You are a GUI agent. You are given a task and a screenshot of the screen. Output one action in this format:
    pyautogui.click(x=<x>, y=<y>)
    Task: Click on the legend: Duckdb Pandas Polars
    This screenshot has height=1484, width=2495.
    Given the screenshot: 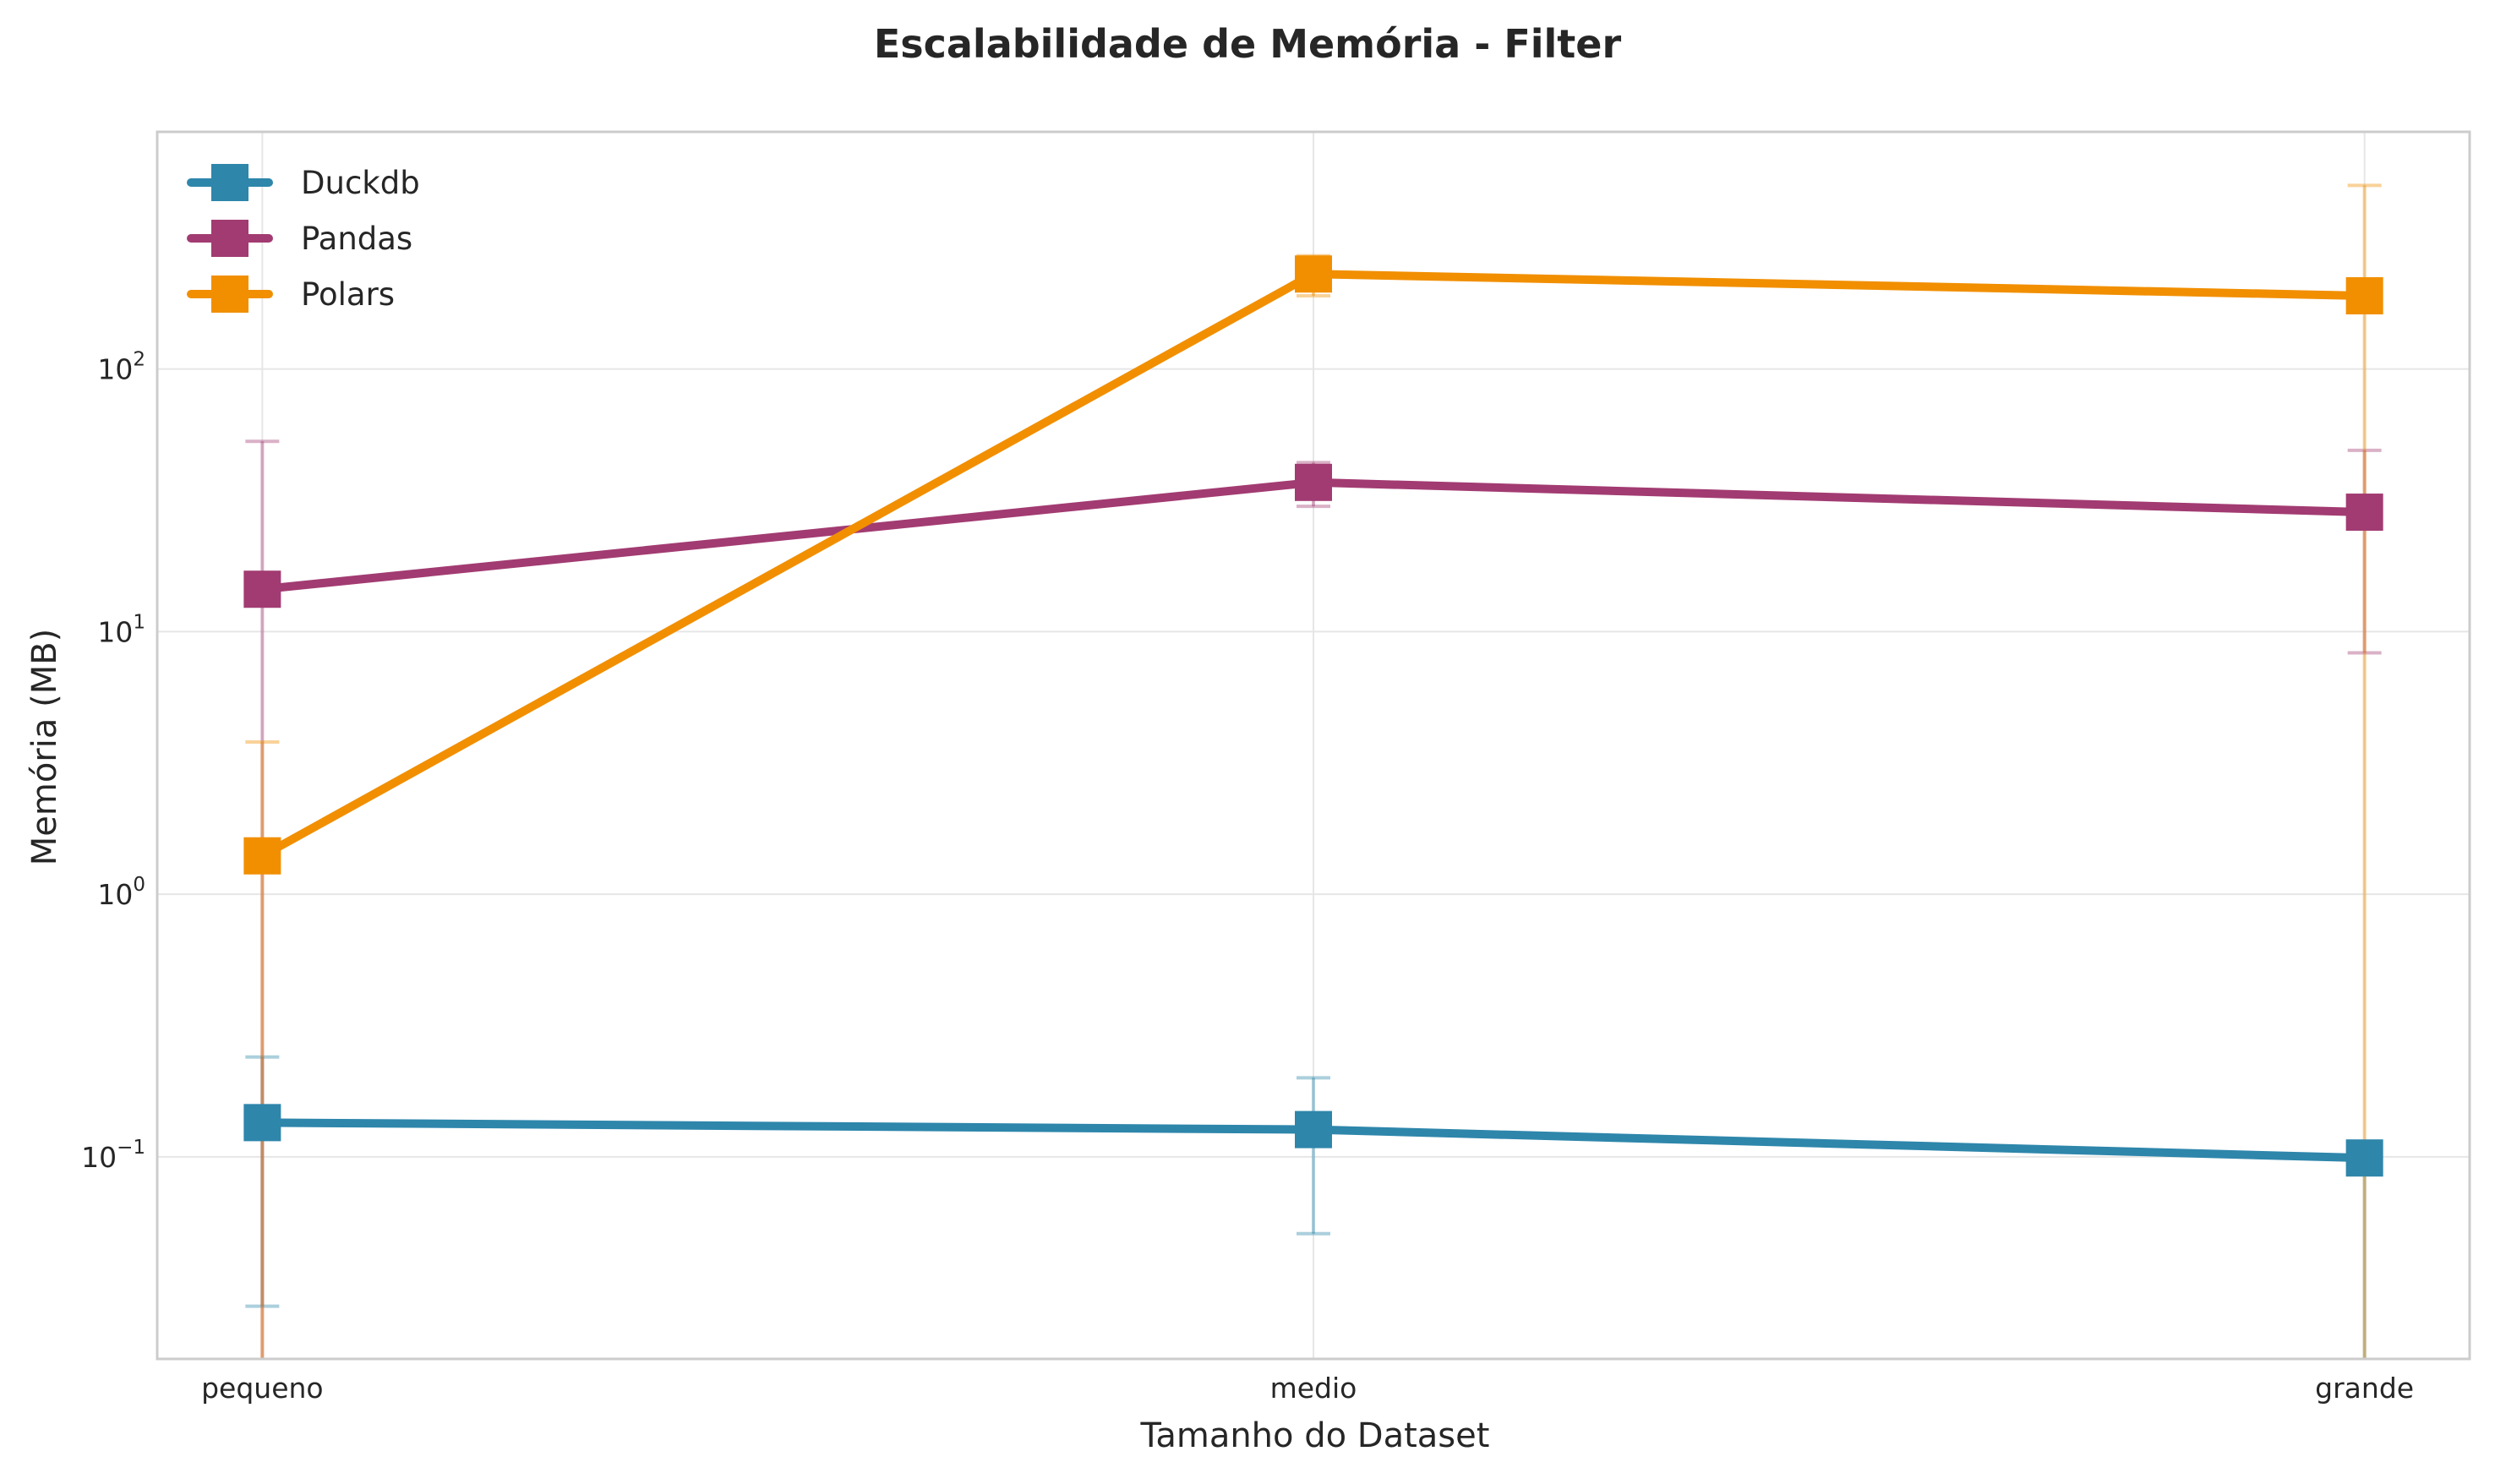 What is the action you would take?
    pyautogui.click(x=303, y=239)
    